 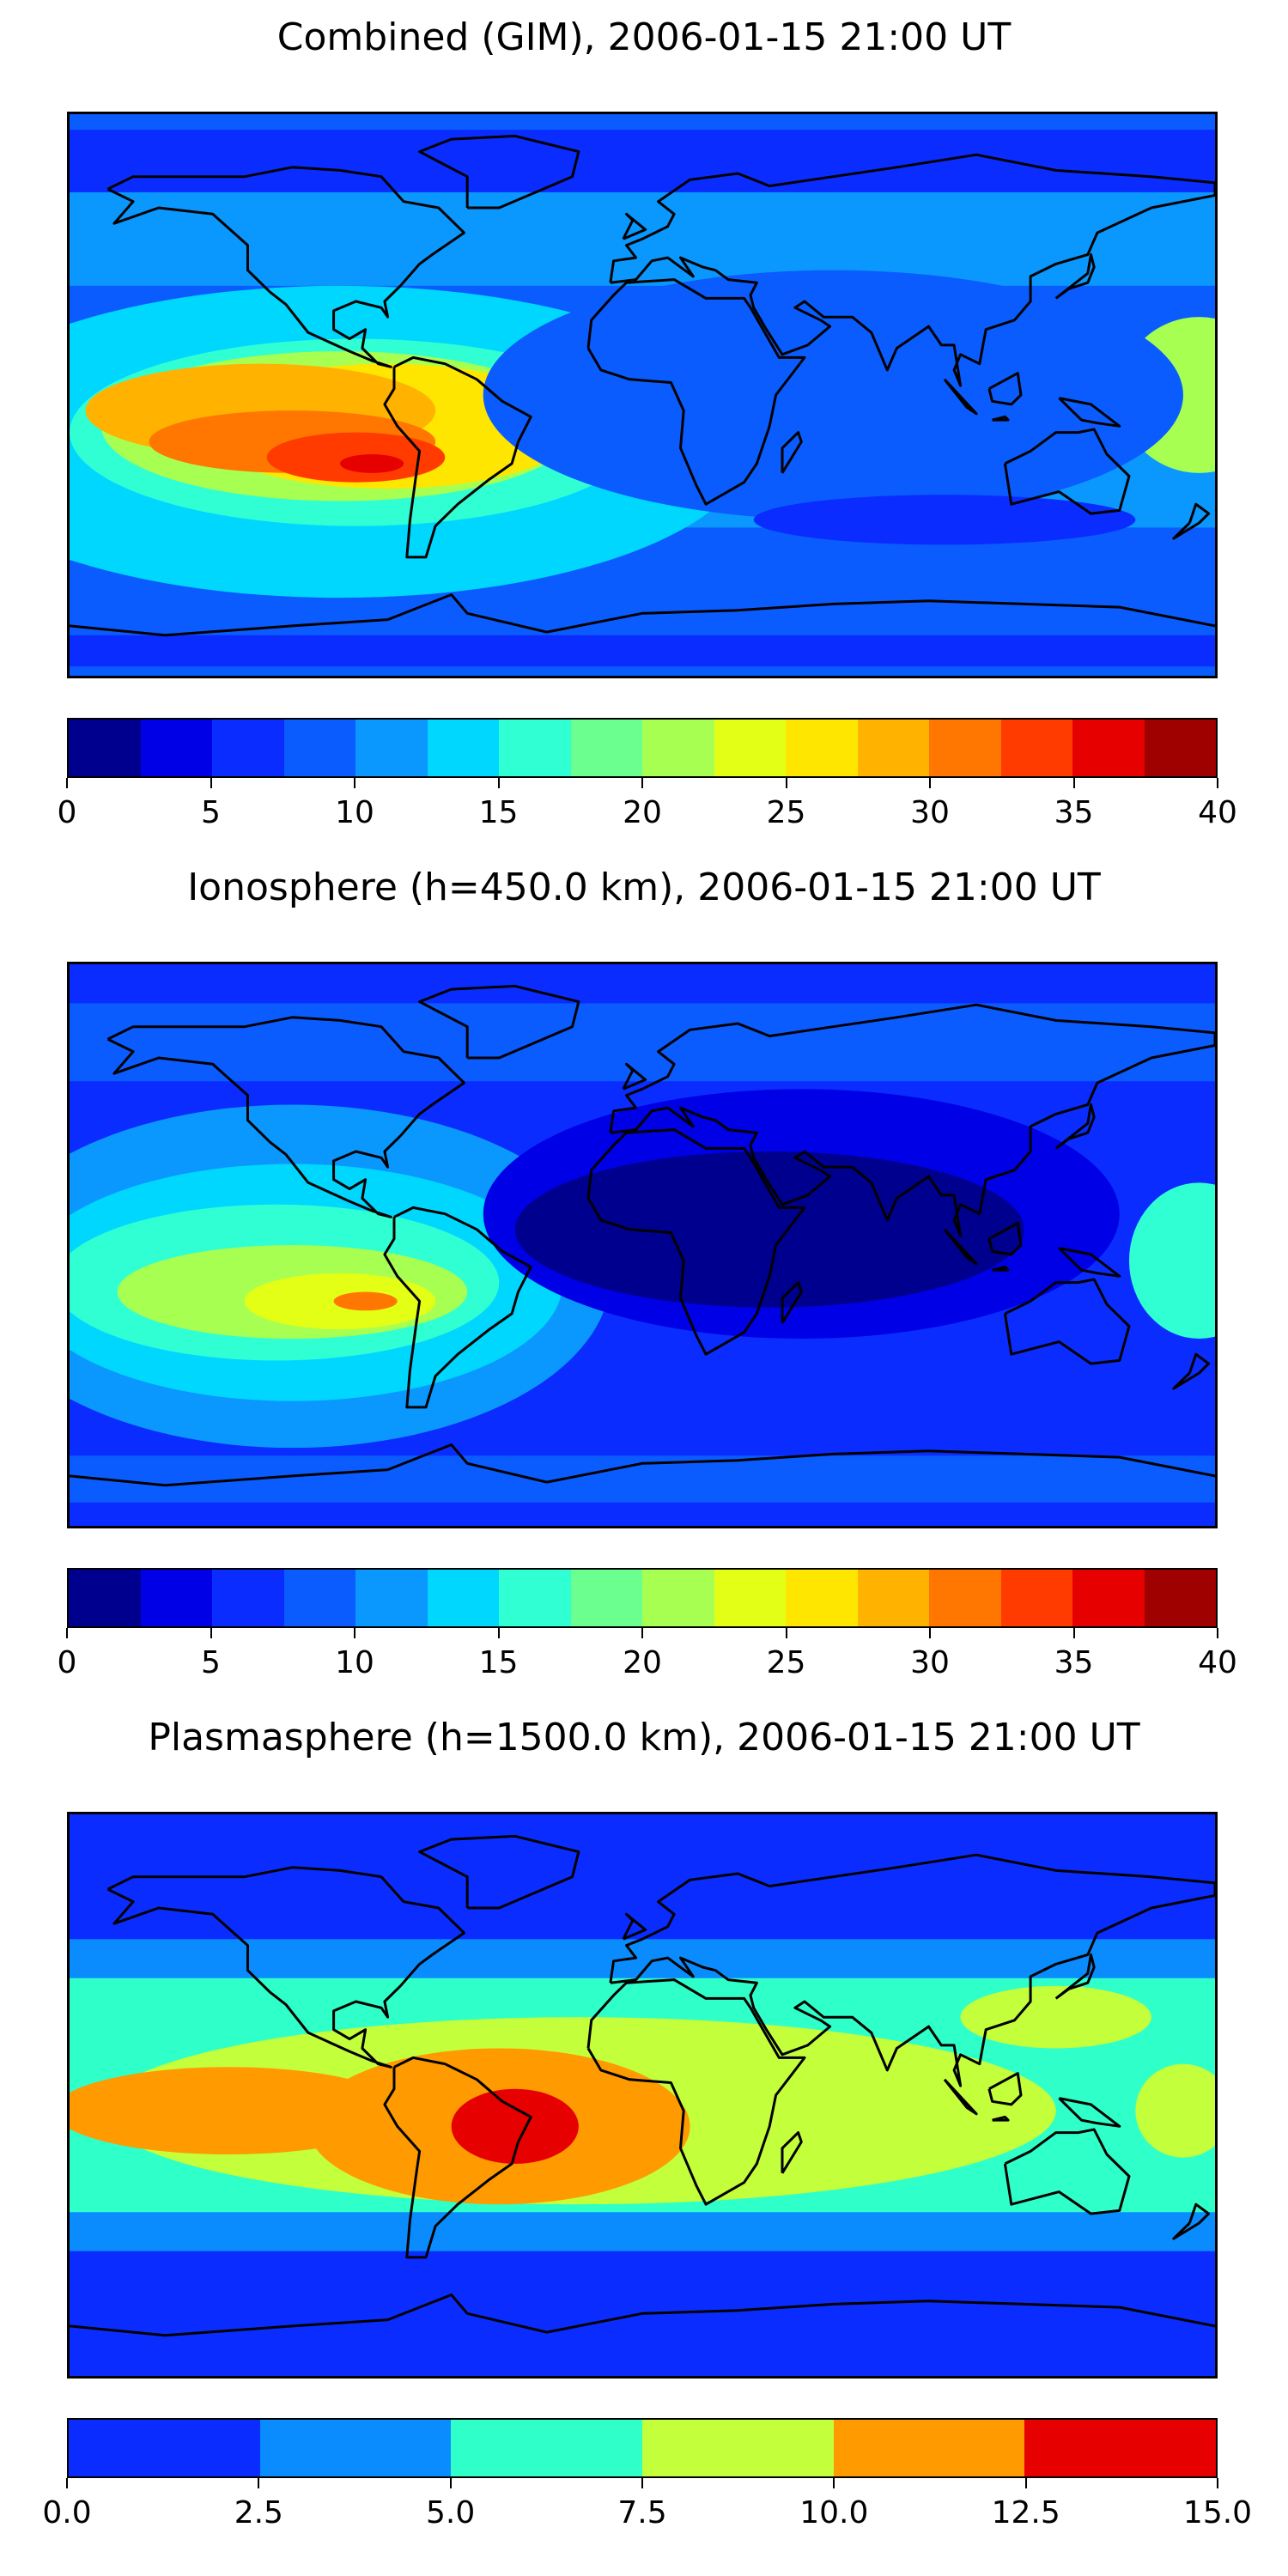 I want to click on colorbar-ticks: 0.0 2.5 5.0 7.5 10.0 12.5 15.0, so click(x=647, y=2513).